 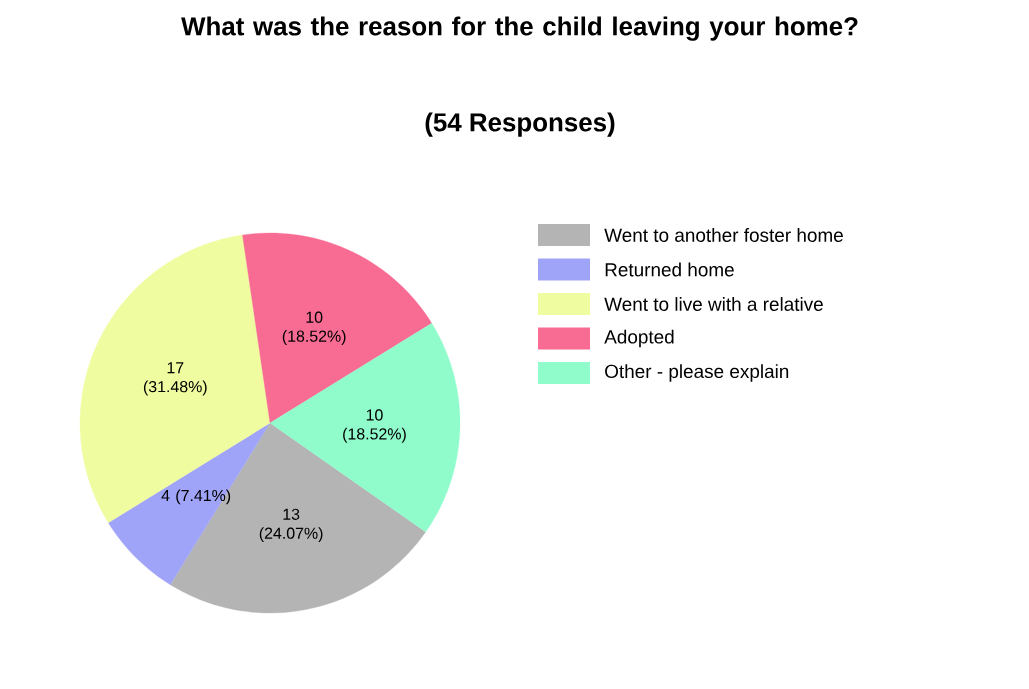 What do you see at coordinates (519, 28) in the screenshot?
I see `chart-title: What was the reason for the child leaving your home?` at bounding box center [519, 28].